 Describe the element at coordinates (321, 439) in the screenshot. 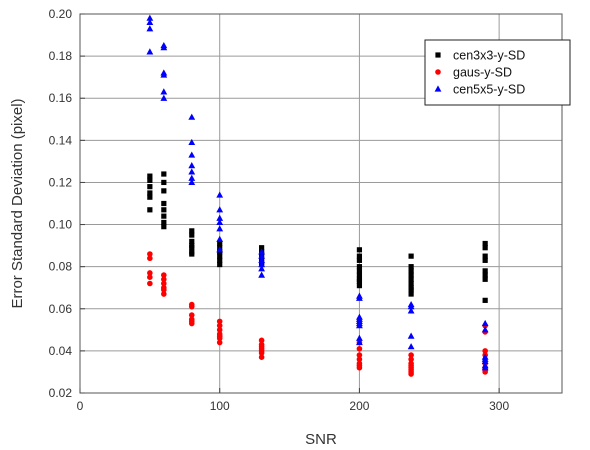

I see `x-axis-title: SNR` at that location.